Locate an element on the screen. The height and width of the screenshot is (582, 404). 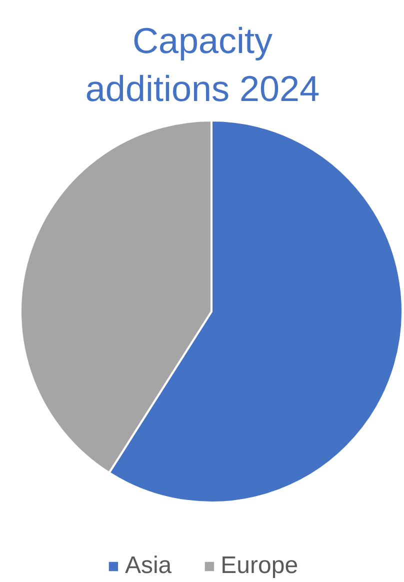
legend-label: Europe is located at coordinates (259, 566).